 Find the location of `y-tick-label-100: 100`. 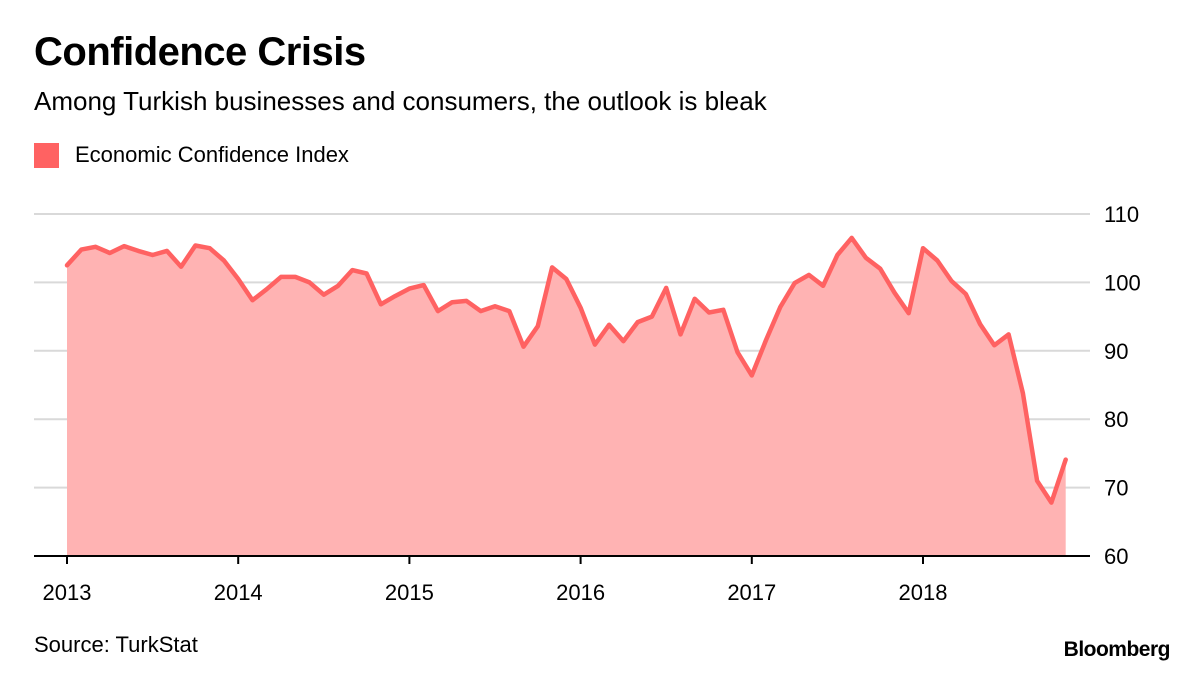

y-tick-label-100: 100 is located at coordinates (1122, 282).